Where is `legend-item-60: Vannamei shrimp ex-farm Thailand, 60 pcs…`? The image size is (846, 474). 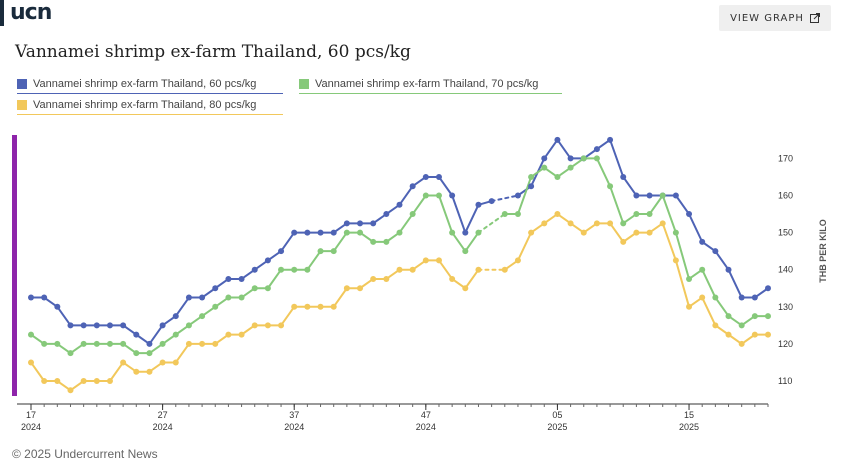 legend-item-60: Vannamei shrimp ex-farm Thailand, 60 pcs… is located at coordinates (150, 86).